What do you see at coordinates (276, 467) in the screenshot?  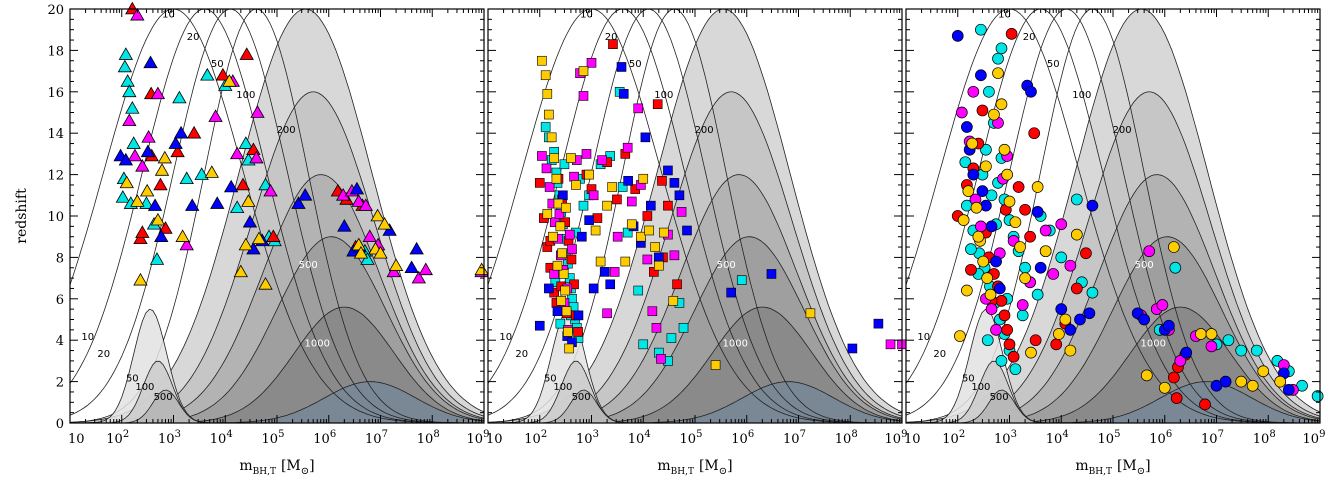 I see `x-axis-title: mBH,T [M⊙]` at bounding box center [276, 467].